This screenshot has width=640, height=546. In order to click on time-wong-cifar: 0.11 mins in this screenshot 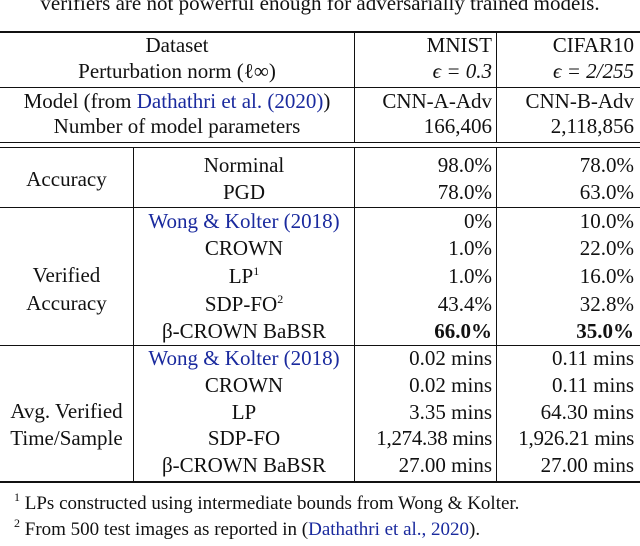, I will do `click(592, 358)`.